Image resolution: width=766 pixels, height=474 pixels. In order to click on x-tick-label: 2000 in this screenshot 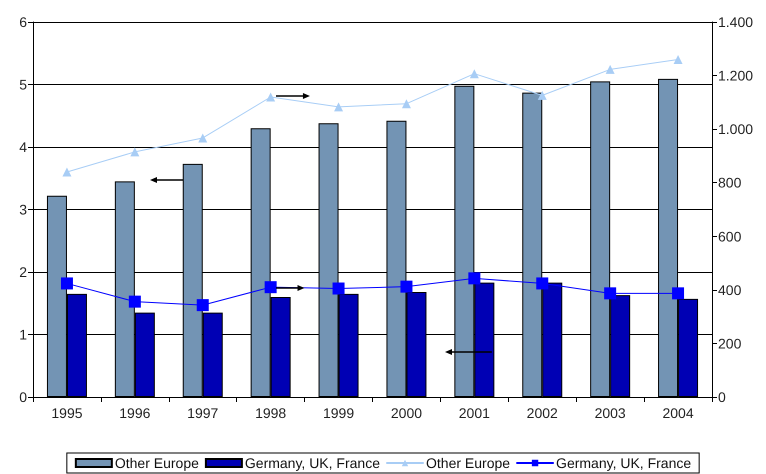, I will do `click(406, 413)`.